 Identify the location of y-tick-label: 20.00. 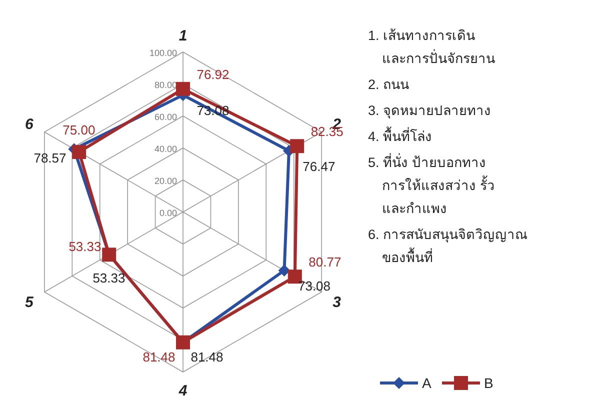
(165, 181).